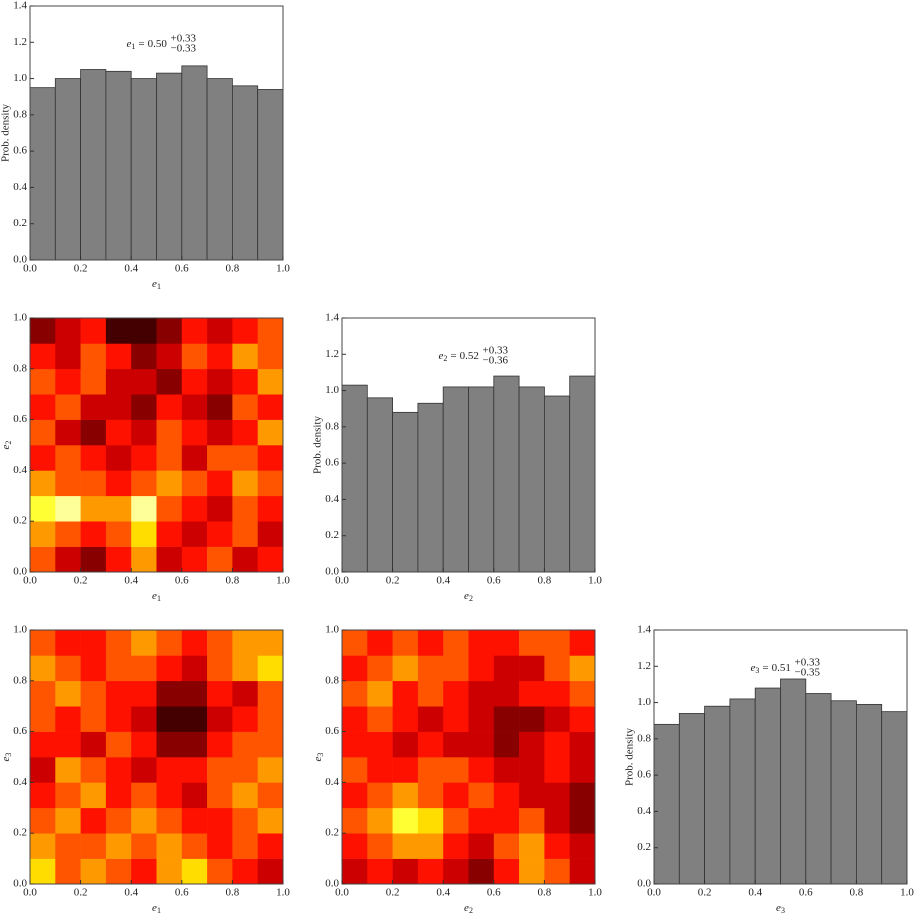 The image size is (915, 915). Describe the element at coordinates (145, 457) in the screenshot. I see `panel: e20.0 0.2 0.4 0.6 0.8 1.00.00.20.40.60.81.0e1` at that location.